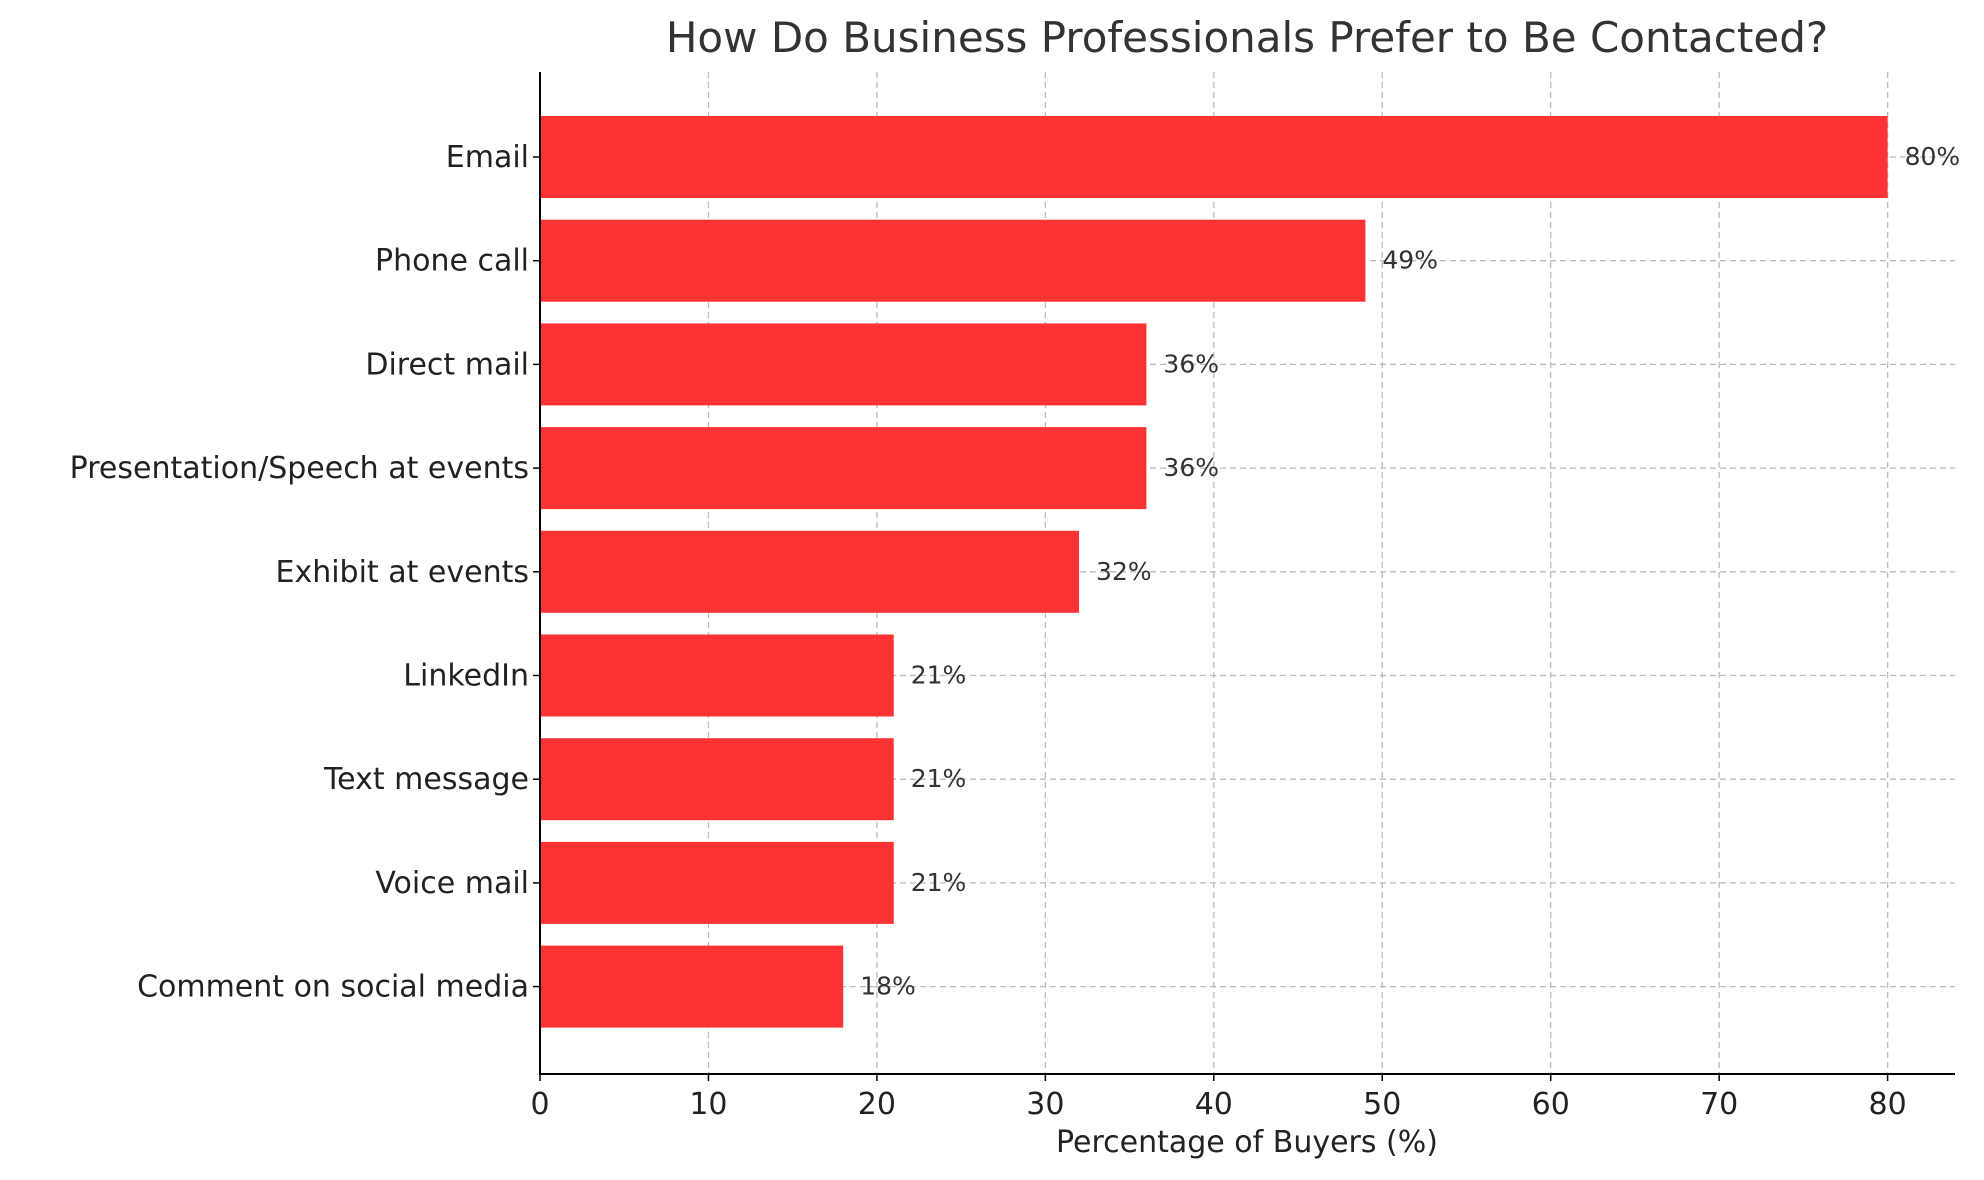  What do you see at coordinates (888, 986) in the screenshot?
I see `data-label: 18%` at bounding box center [888, 986].